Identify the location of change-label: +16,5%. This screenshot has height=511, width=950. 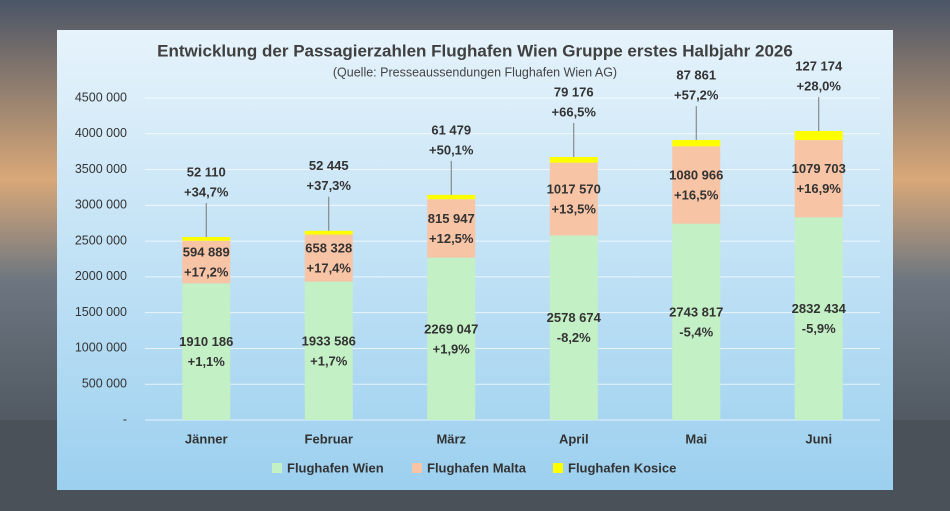
(696, 194).